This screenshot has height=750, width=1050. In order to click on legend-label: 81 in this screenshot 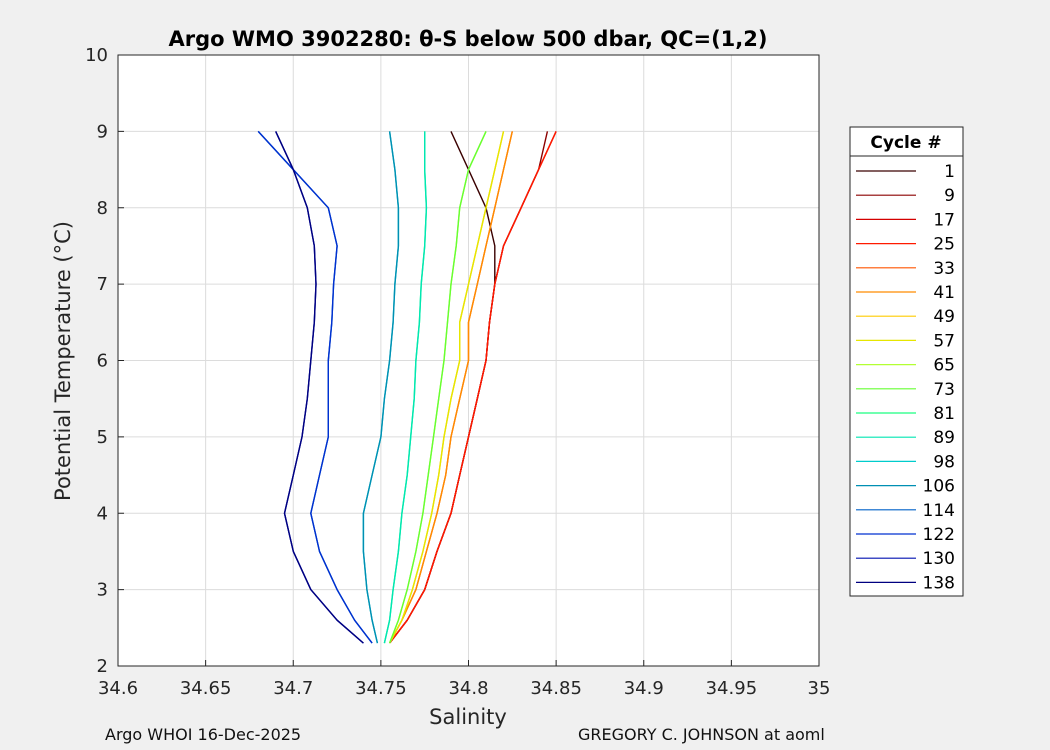, I will do `click(944, 414)`.